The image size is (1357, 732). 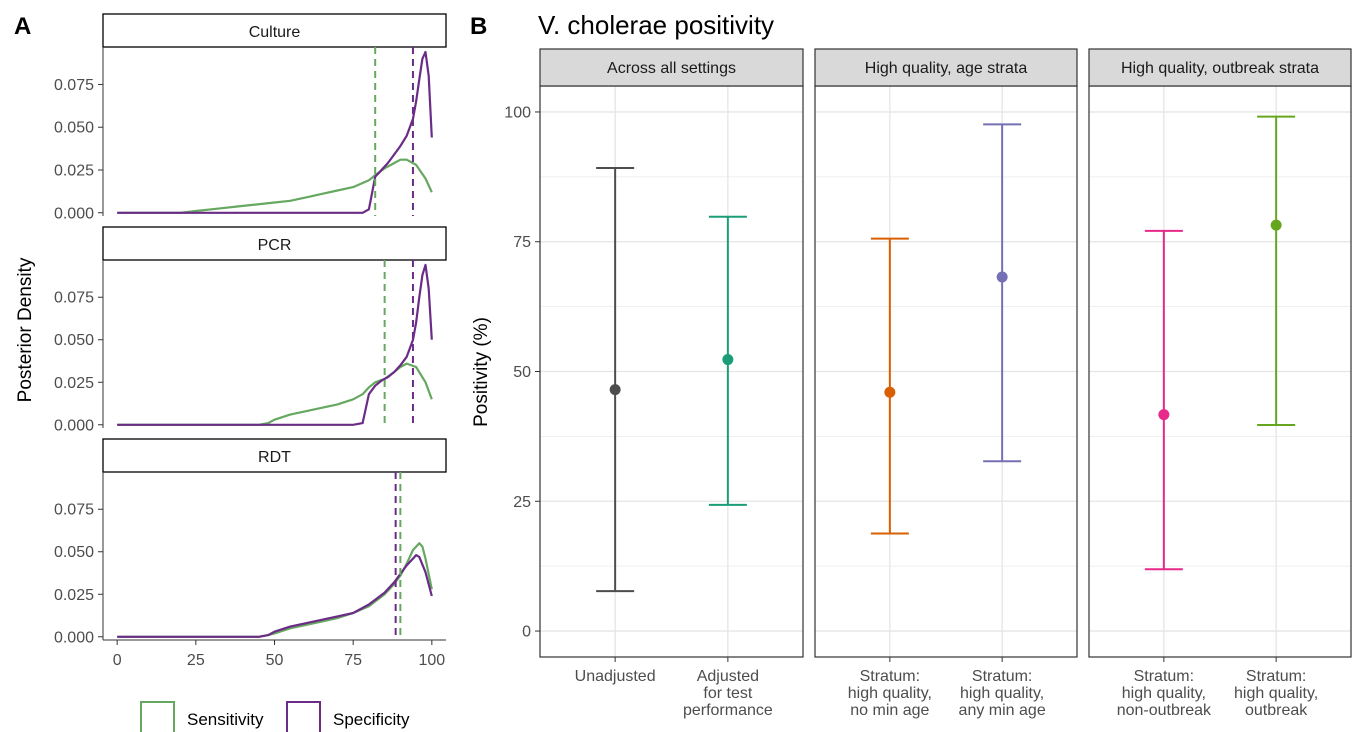 I want to click on y-tick-label: 100, so click(x=517, y=112).